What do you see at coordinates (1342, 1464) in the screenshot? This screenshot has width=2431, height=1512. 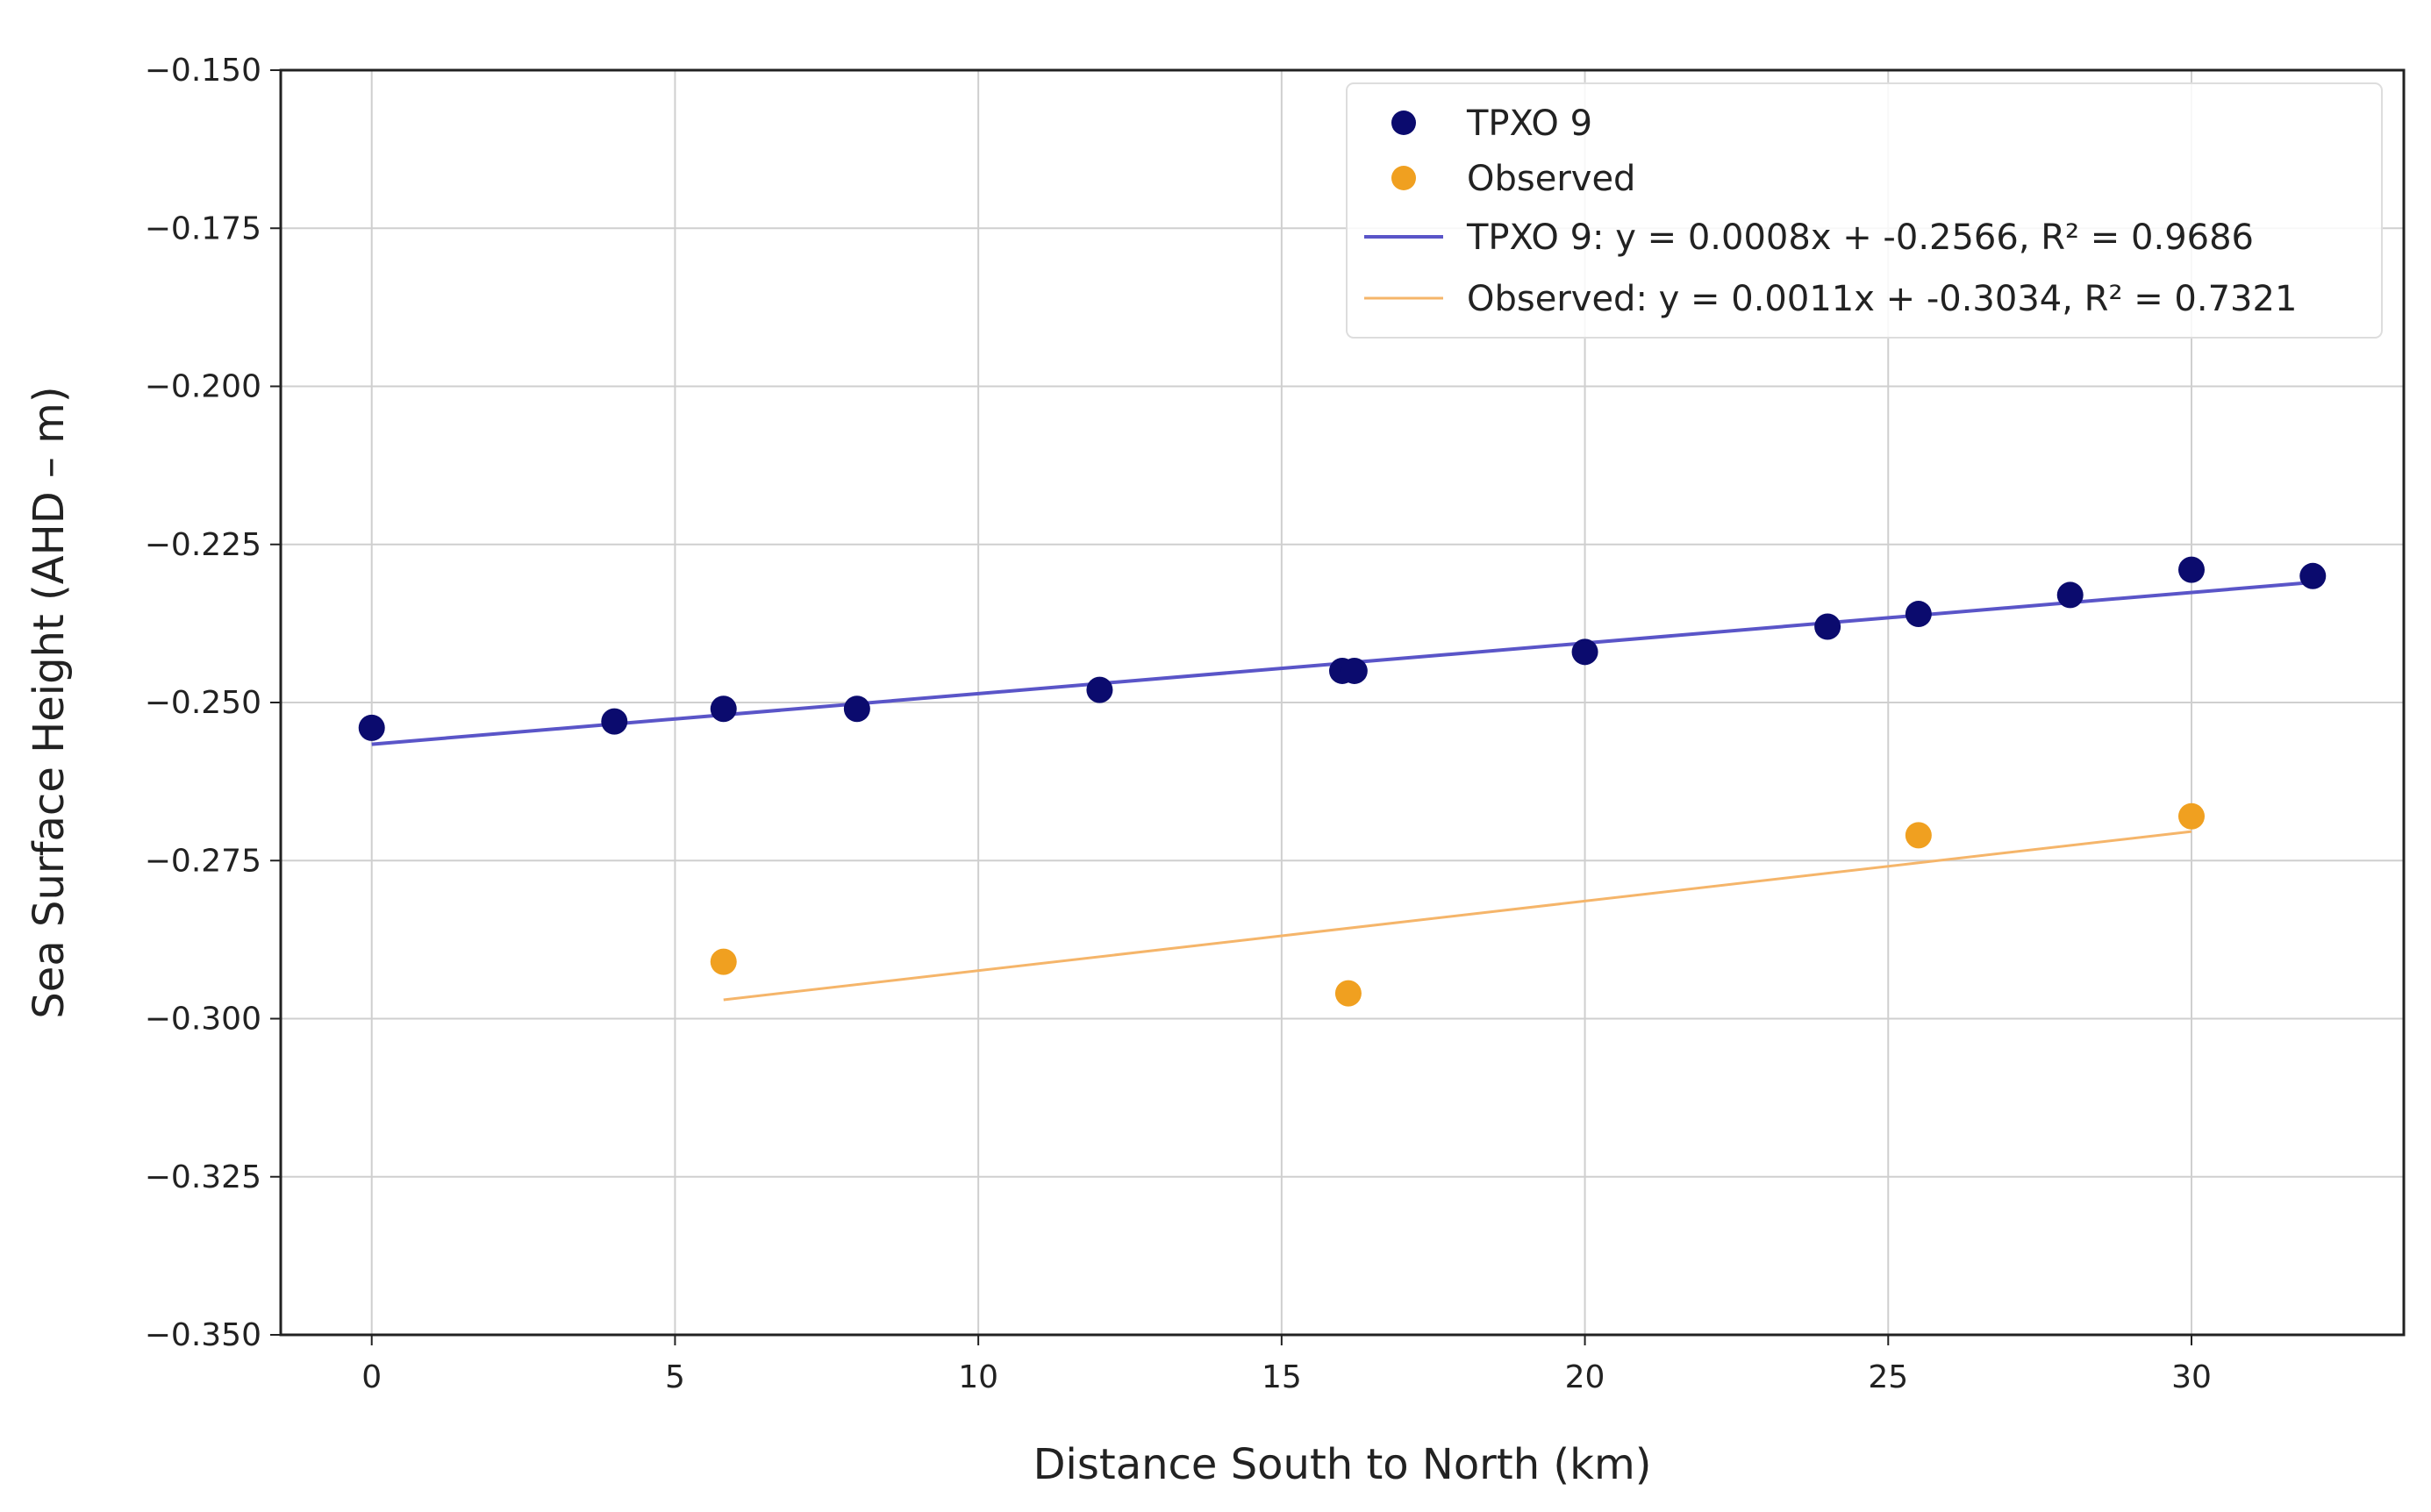 I see `x-axis-label: Distance South to North (km)` at bounding box center [1342, 1464].